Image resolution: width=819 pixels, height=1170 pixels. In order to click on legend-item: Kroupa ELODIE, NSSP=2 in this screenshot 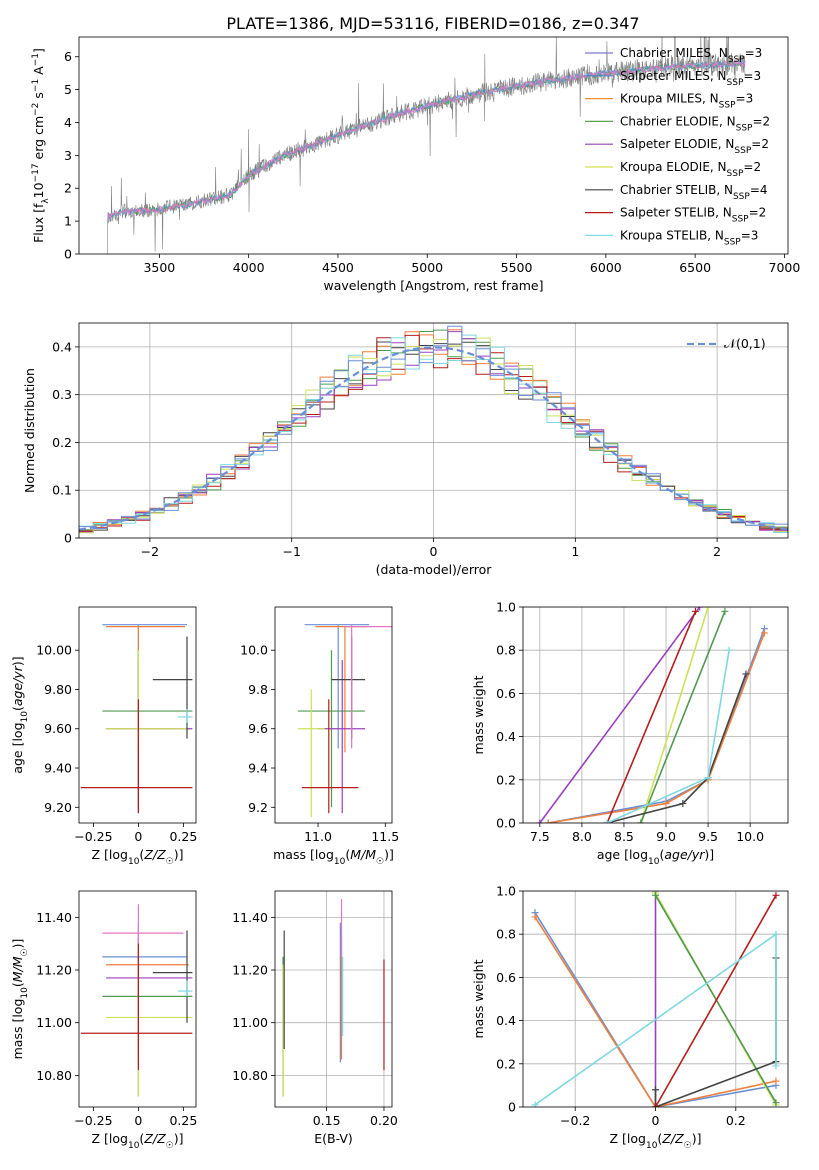, I will do `click(673, 169)`.